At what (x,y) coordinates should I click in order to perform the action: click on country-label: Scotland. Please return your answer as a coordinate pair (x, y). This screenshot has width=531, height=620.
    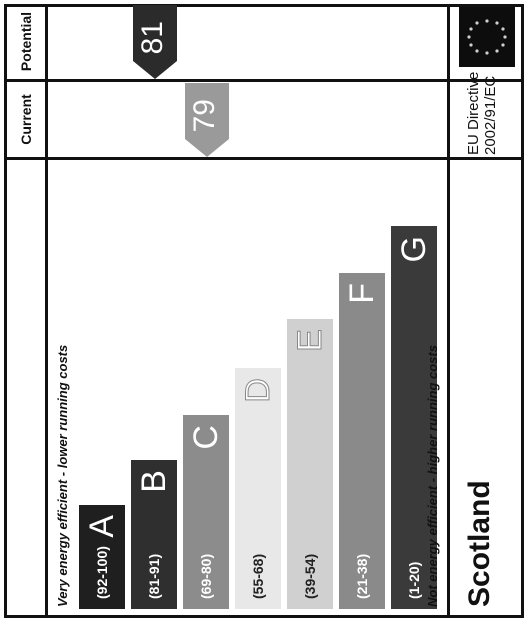
    Looking at the image, I should click on (479, 543).